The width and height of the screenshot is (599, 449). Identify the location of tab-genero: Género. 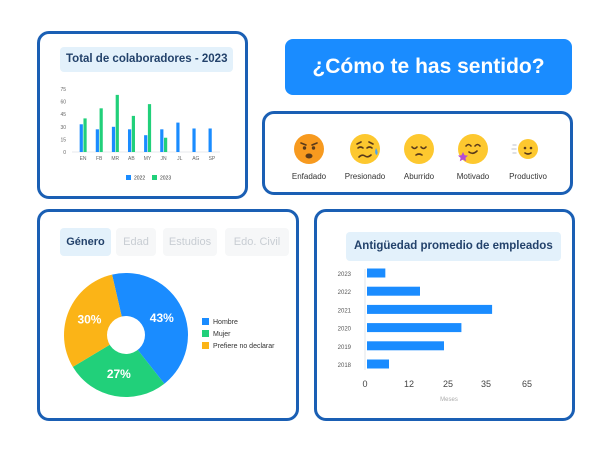
(85, 242).